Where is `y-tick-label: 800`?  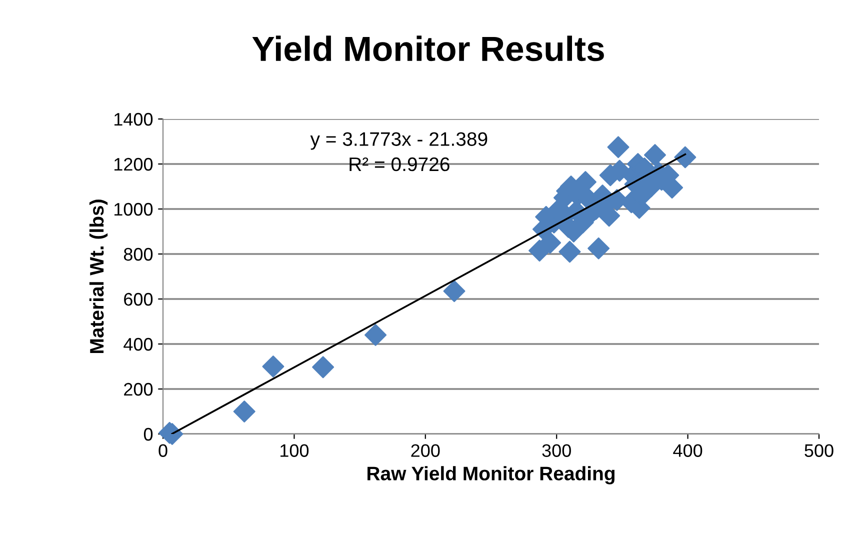 y-tick-label: 800 is located at coordinates (138, 254).